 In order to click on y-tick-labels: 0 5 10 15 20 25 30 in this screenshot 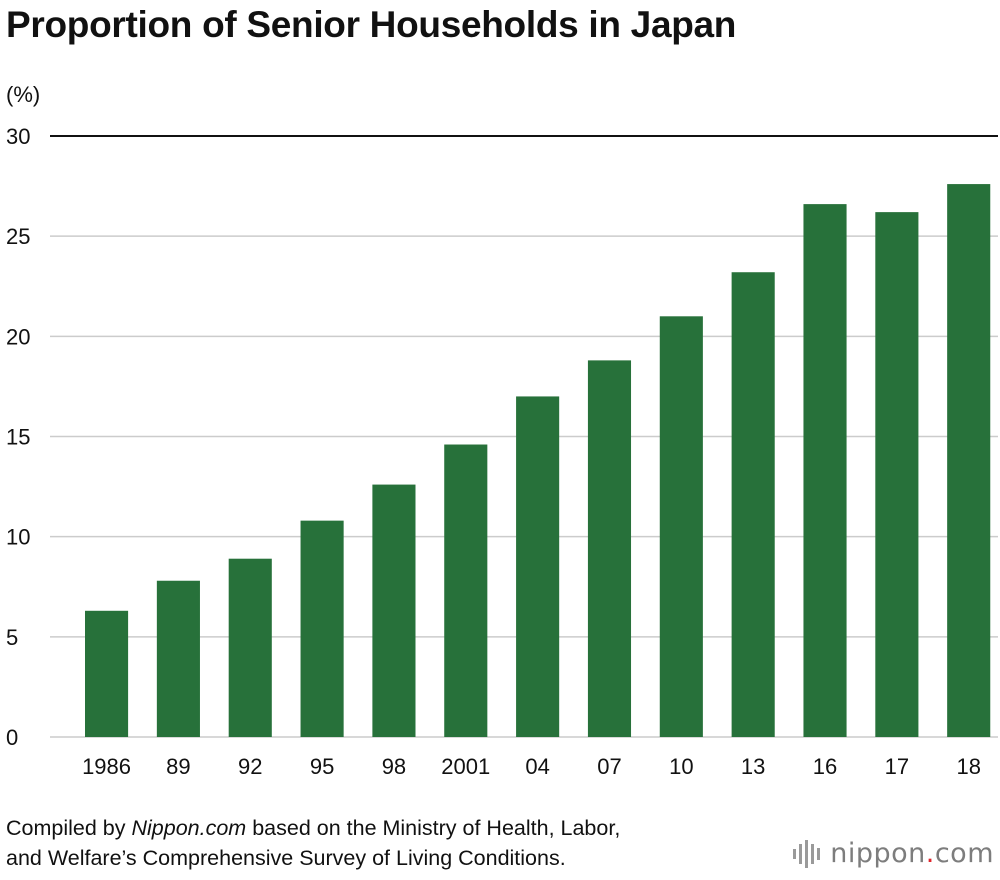, I will do `click(18, 437)`.